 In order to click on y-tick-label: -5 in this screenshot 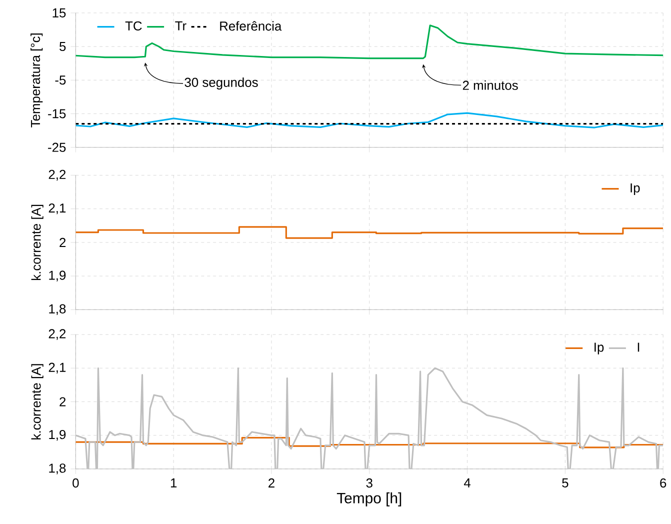, I will do `click(60, 80)`.